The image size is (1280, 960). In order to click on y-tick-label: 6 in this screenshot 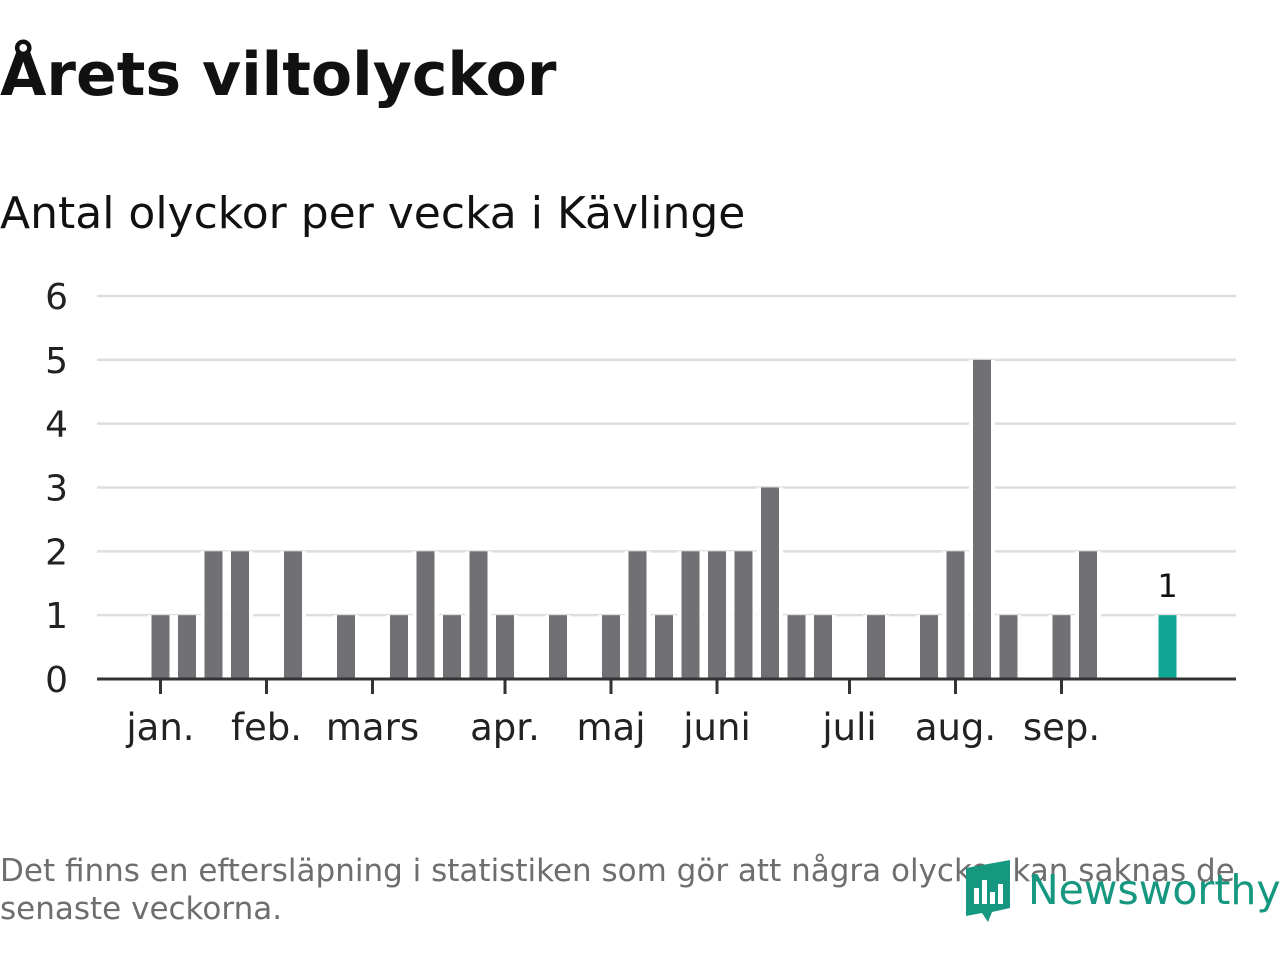, I will do `click(56, 297)`.